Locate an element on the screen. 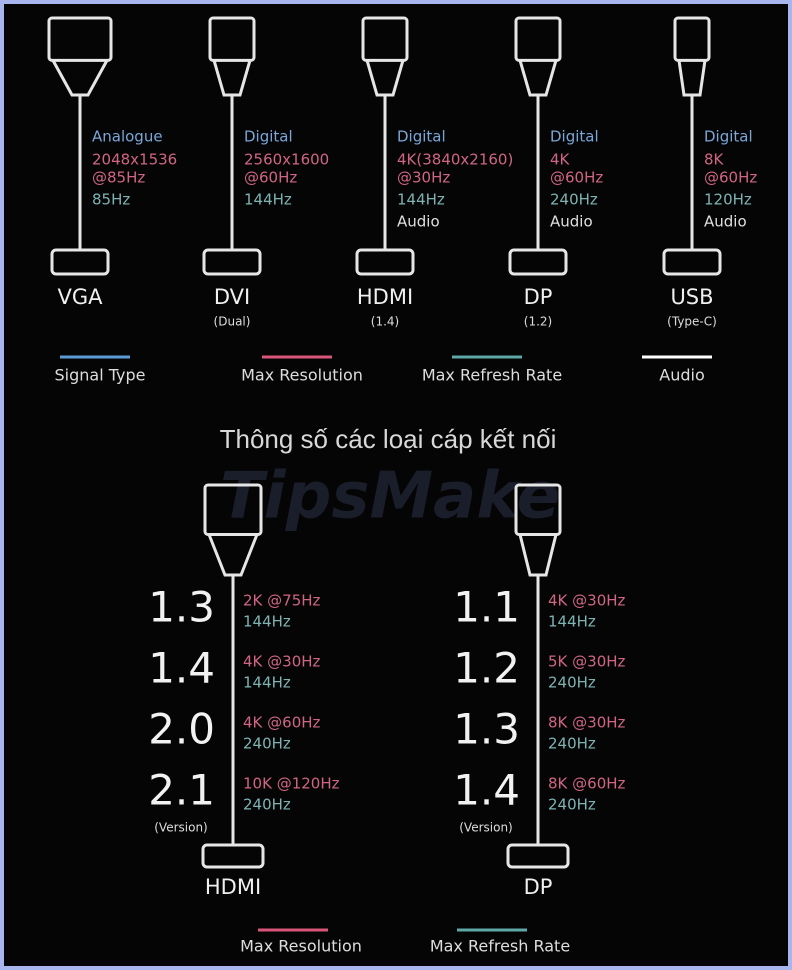  max-resolution: 2048x1536 is located at coordinates (134, 160).